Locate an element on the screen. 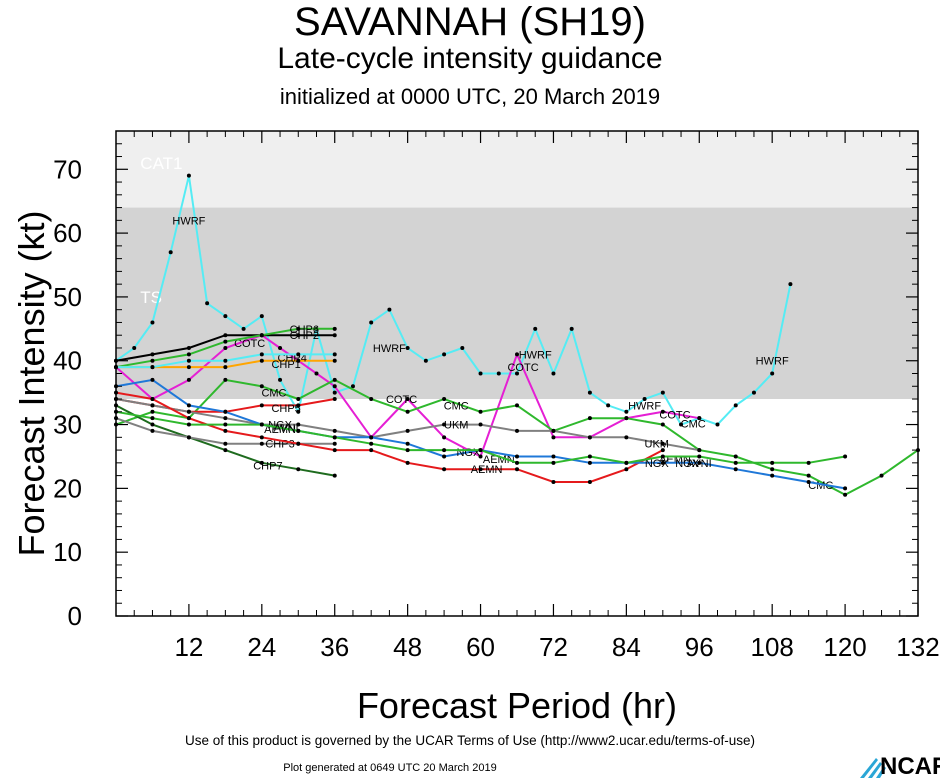 Image resolution: width=940 pixels, height=781 pixels. chart-init-time: initialized at 0000 UTC, 20 March 2019 is located at coordinates (470, 96).